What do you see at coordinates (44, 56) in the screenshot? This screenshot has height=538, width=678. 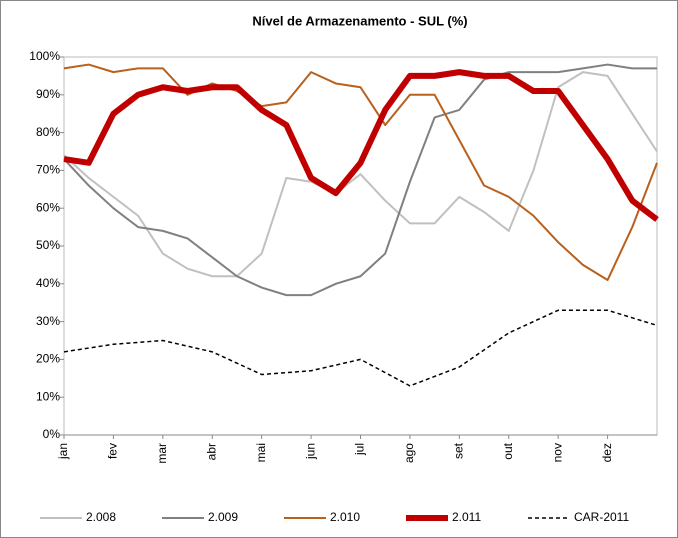 I see `y-tick-label: 100%` at bounding box center [44, 56].